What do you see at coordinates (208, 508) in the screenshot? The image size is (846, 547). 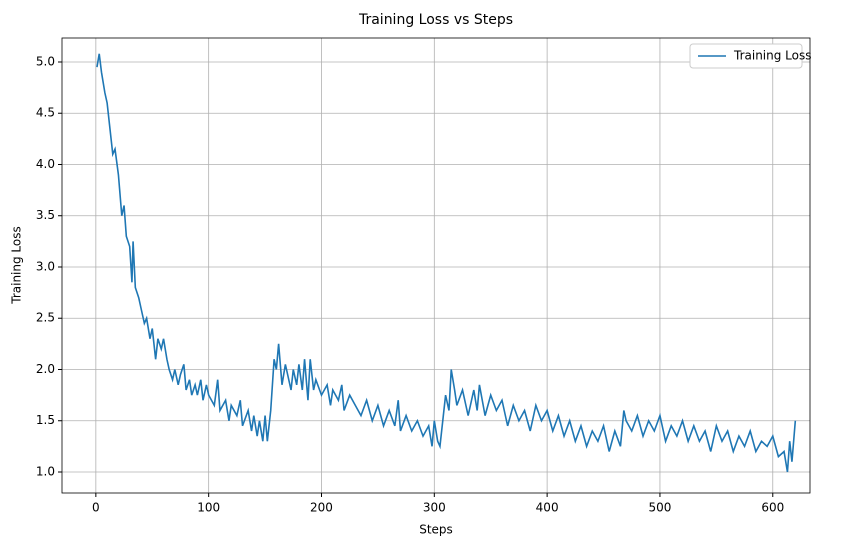 I see `x-tick-label: 100` at bounding box center [208, 508].